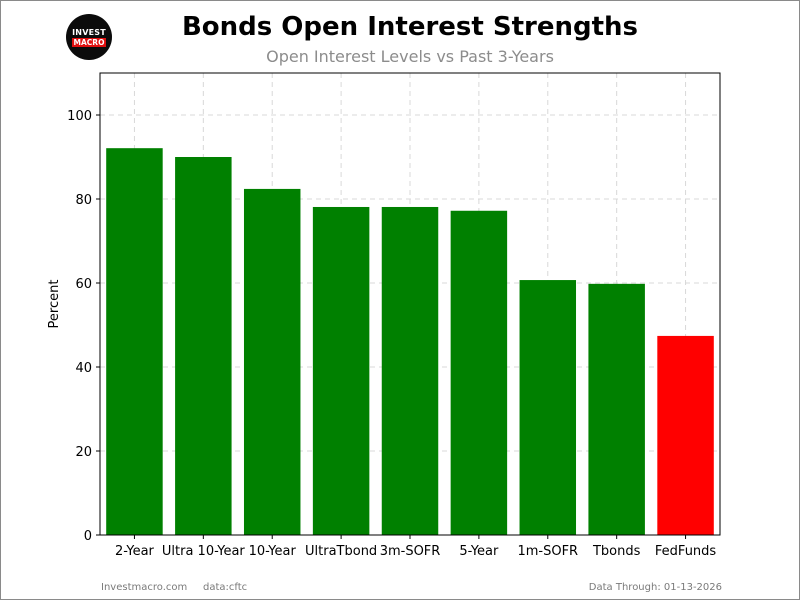  What do you see at coordinates (83, 200) in the screenshot?
I see `y-tick-label: 80` at bounding box center [83, 200].